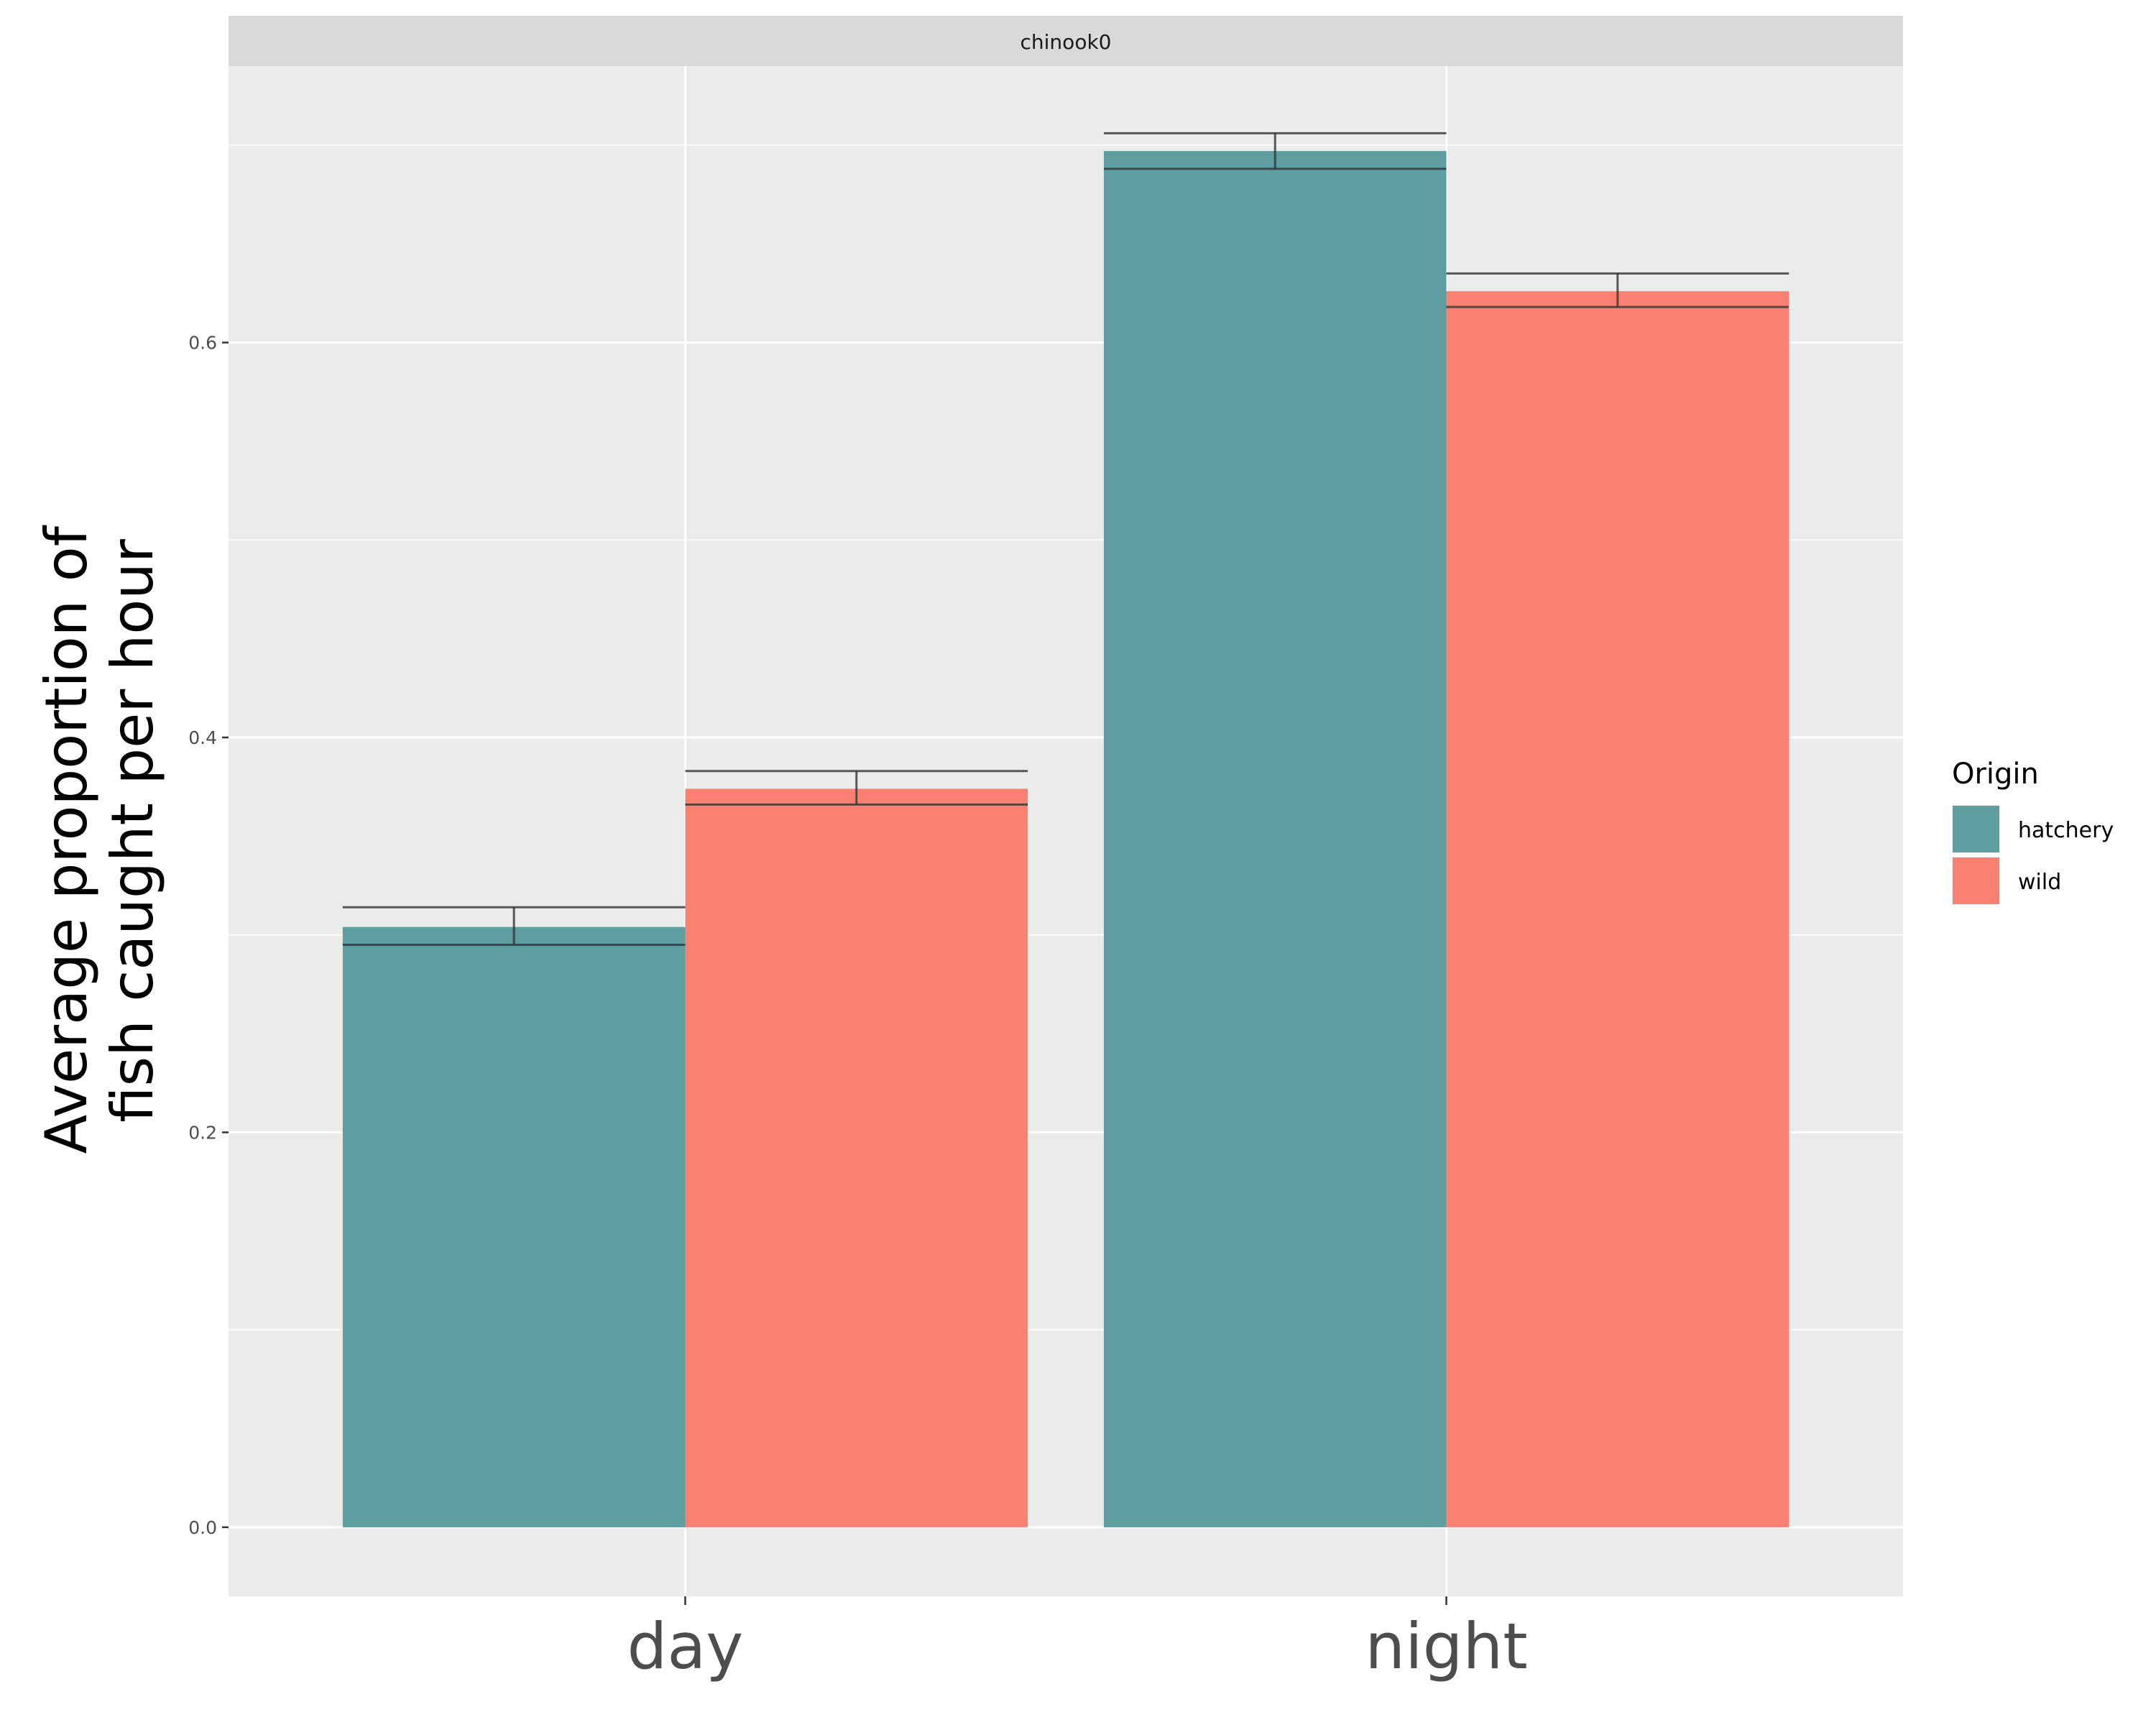  Describe the element at coordinates (1446, 1646) in the screenshot. I see `x-tick-label: night` at that location.